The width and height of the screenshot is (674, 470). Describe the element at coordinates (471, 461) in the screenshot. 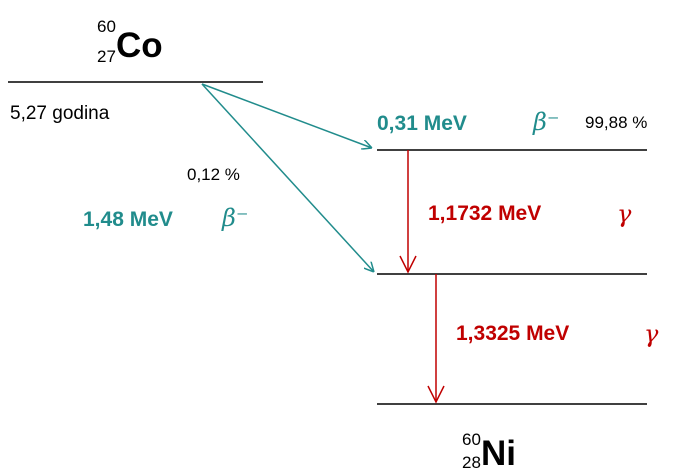

I see `daughter-atomic-number: 28` at that location.